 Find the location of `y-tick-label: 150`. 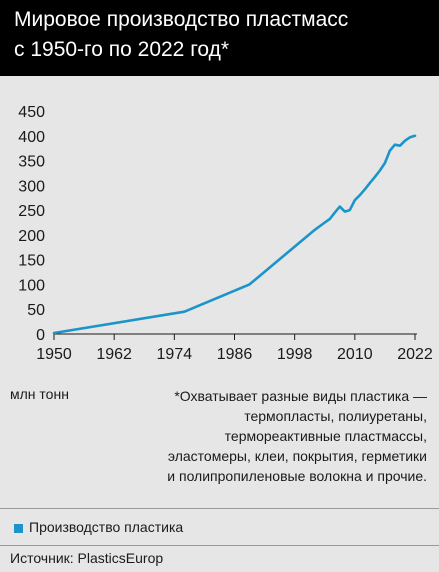

y-tick-label: 150 is located at coordinates (31, 261).